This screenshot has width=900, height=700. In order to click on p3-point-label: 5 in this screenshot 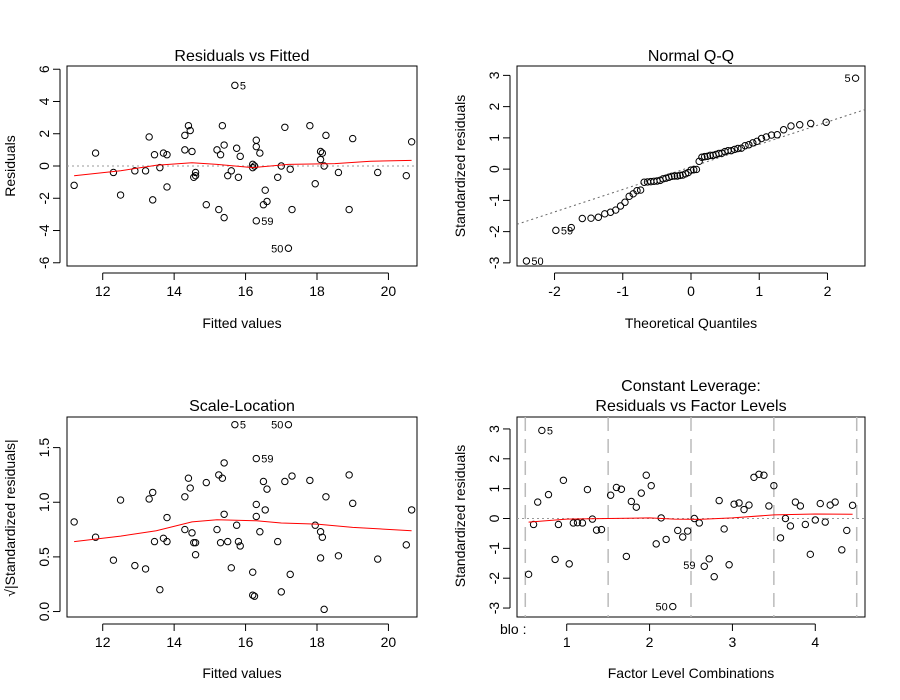, I will do `click(243, 426)`.